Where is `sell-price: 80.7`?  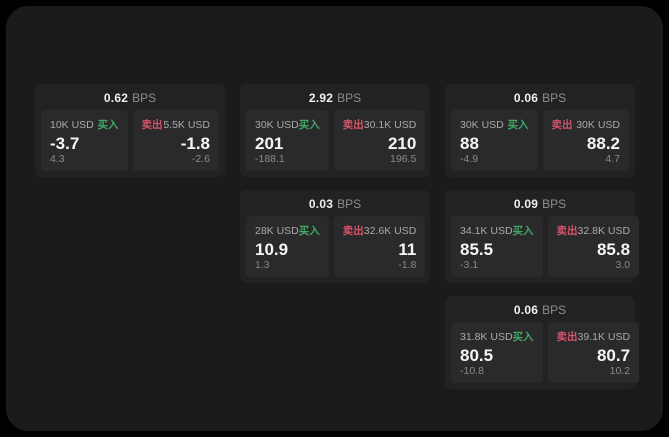 sell-price: 80.7 is located at coordinates (613, 355).